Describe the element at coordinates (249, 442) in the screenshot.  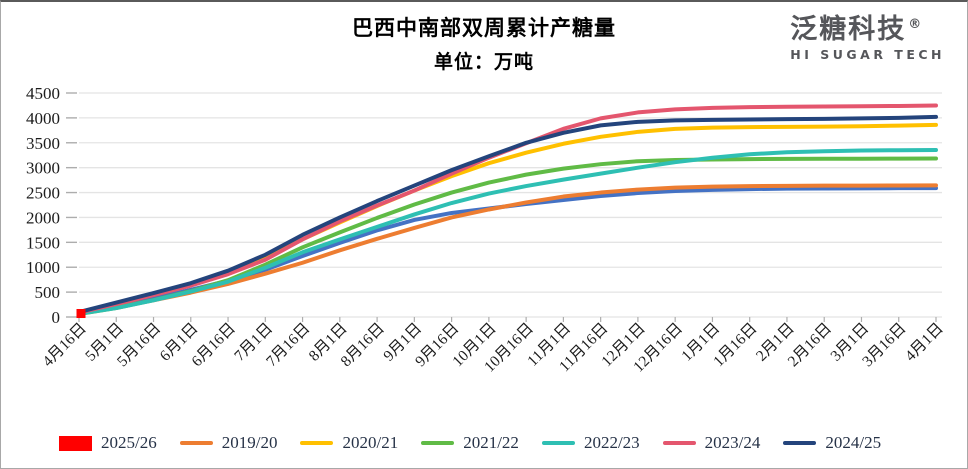
I see `legend-label: 2019/20` at that location.